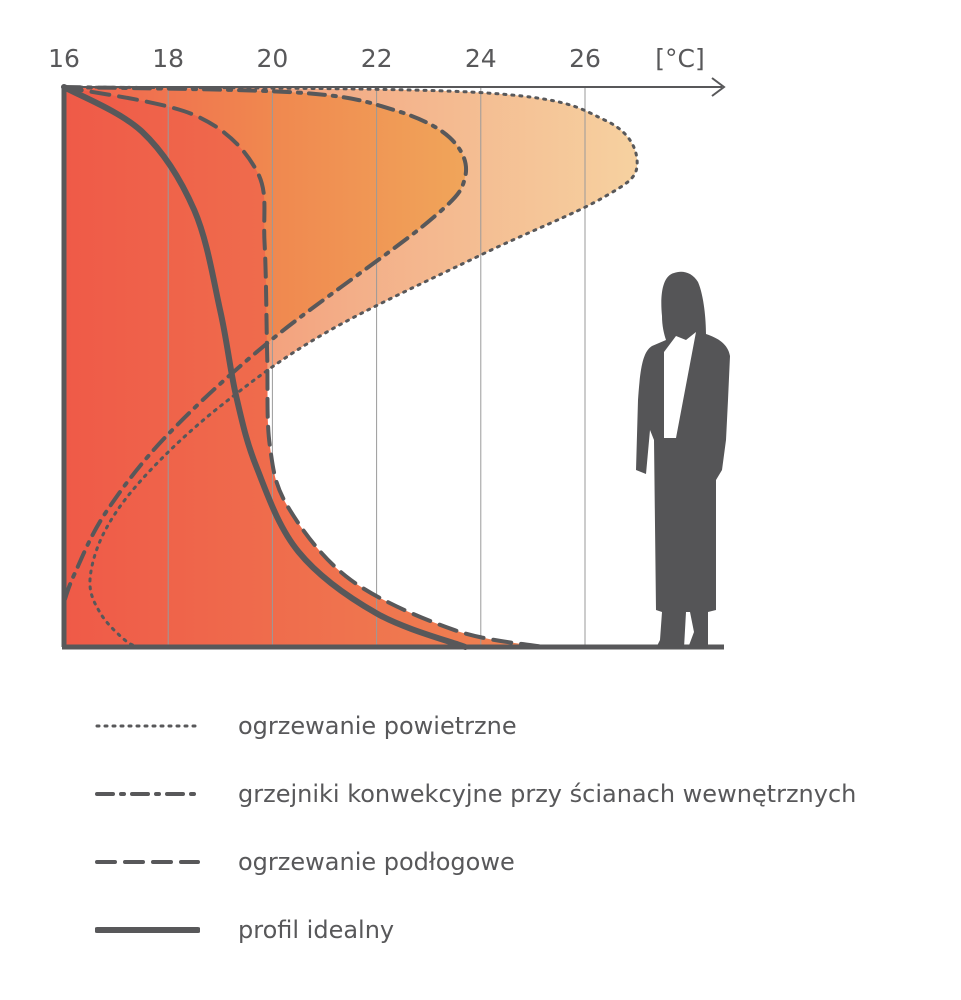 The image size is (961, 1000). What do you see at coordinates (475, 930) in the screenshot?
I see `legend-item: profil idealny` at bounding box center [475, 930].